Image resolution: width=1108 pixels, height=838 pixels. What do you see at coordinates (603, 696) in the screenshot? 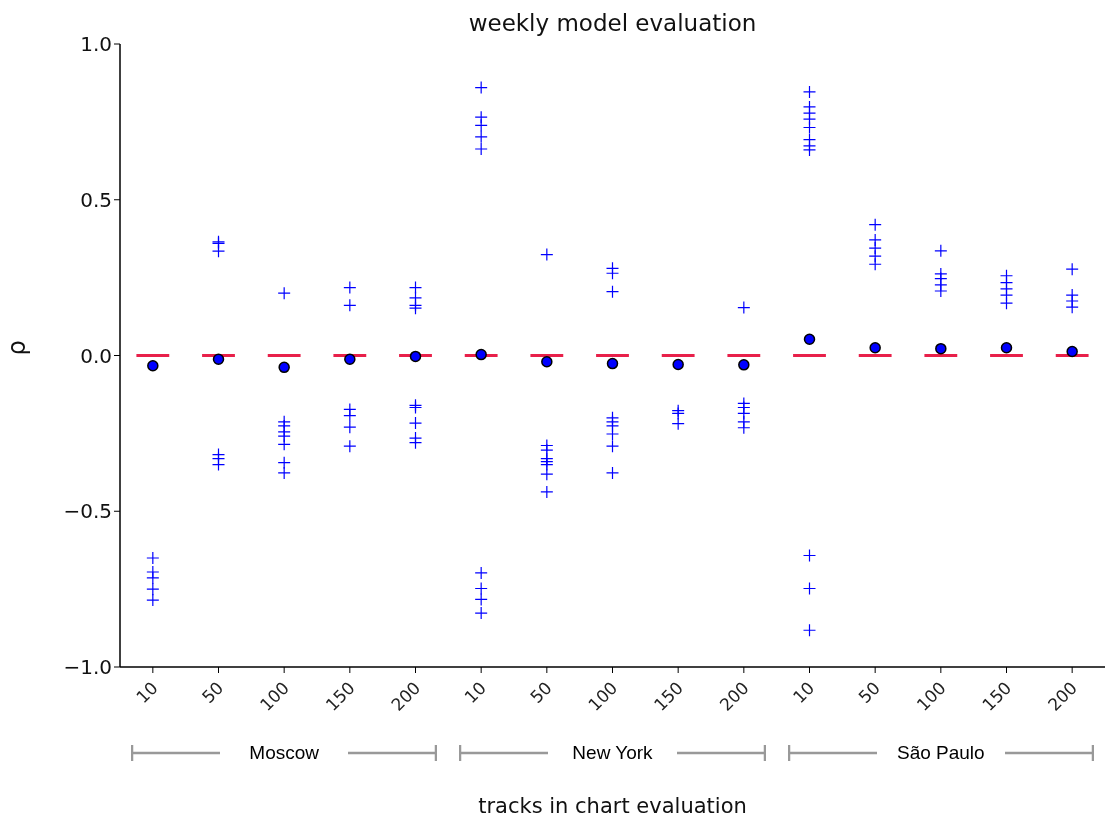
I see `x-tick-label: 100` at bounding box center [603, 696].